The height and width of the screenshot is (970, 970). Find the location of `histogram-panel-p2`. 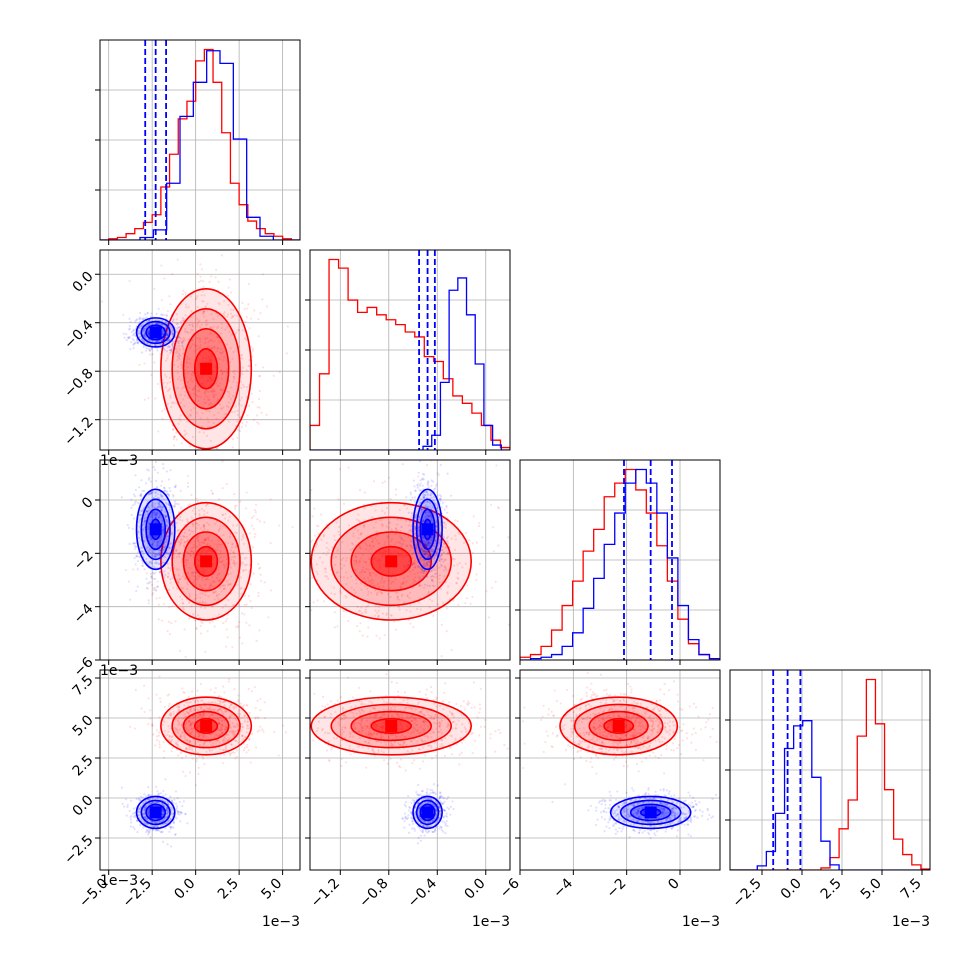

histogram-panel-p2 is located at coordinates (408, 352).